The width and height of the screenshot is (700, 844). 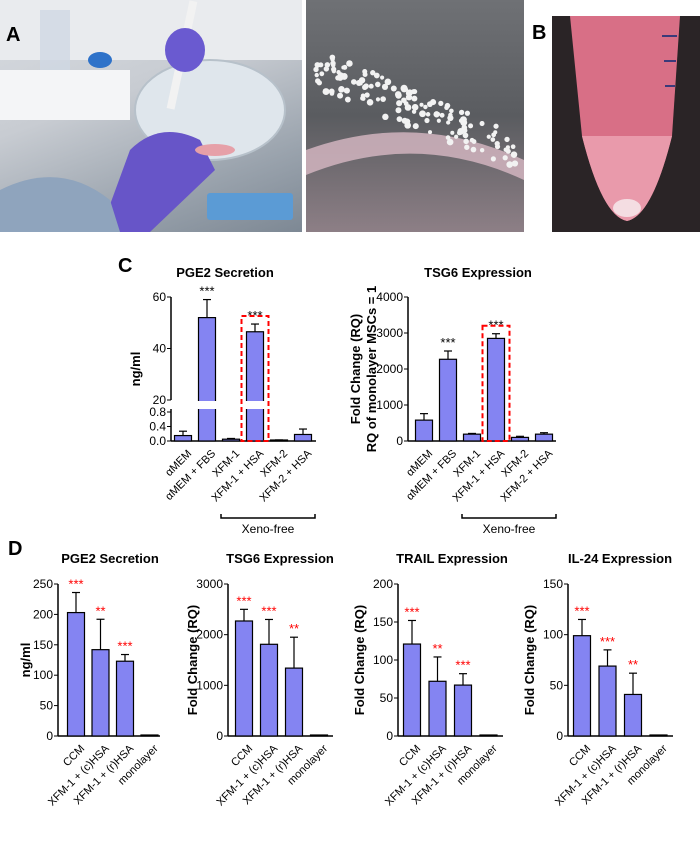 What do you see at coordinates (157, 441) in the screenshot?
I see `y-tick-label: 0.0` at bounding box center [157, 441].